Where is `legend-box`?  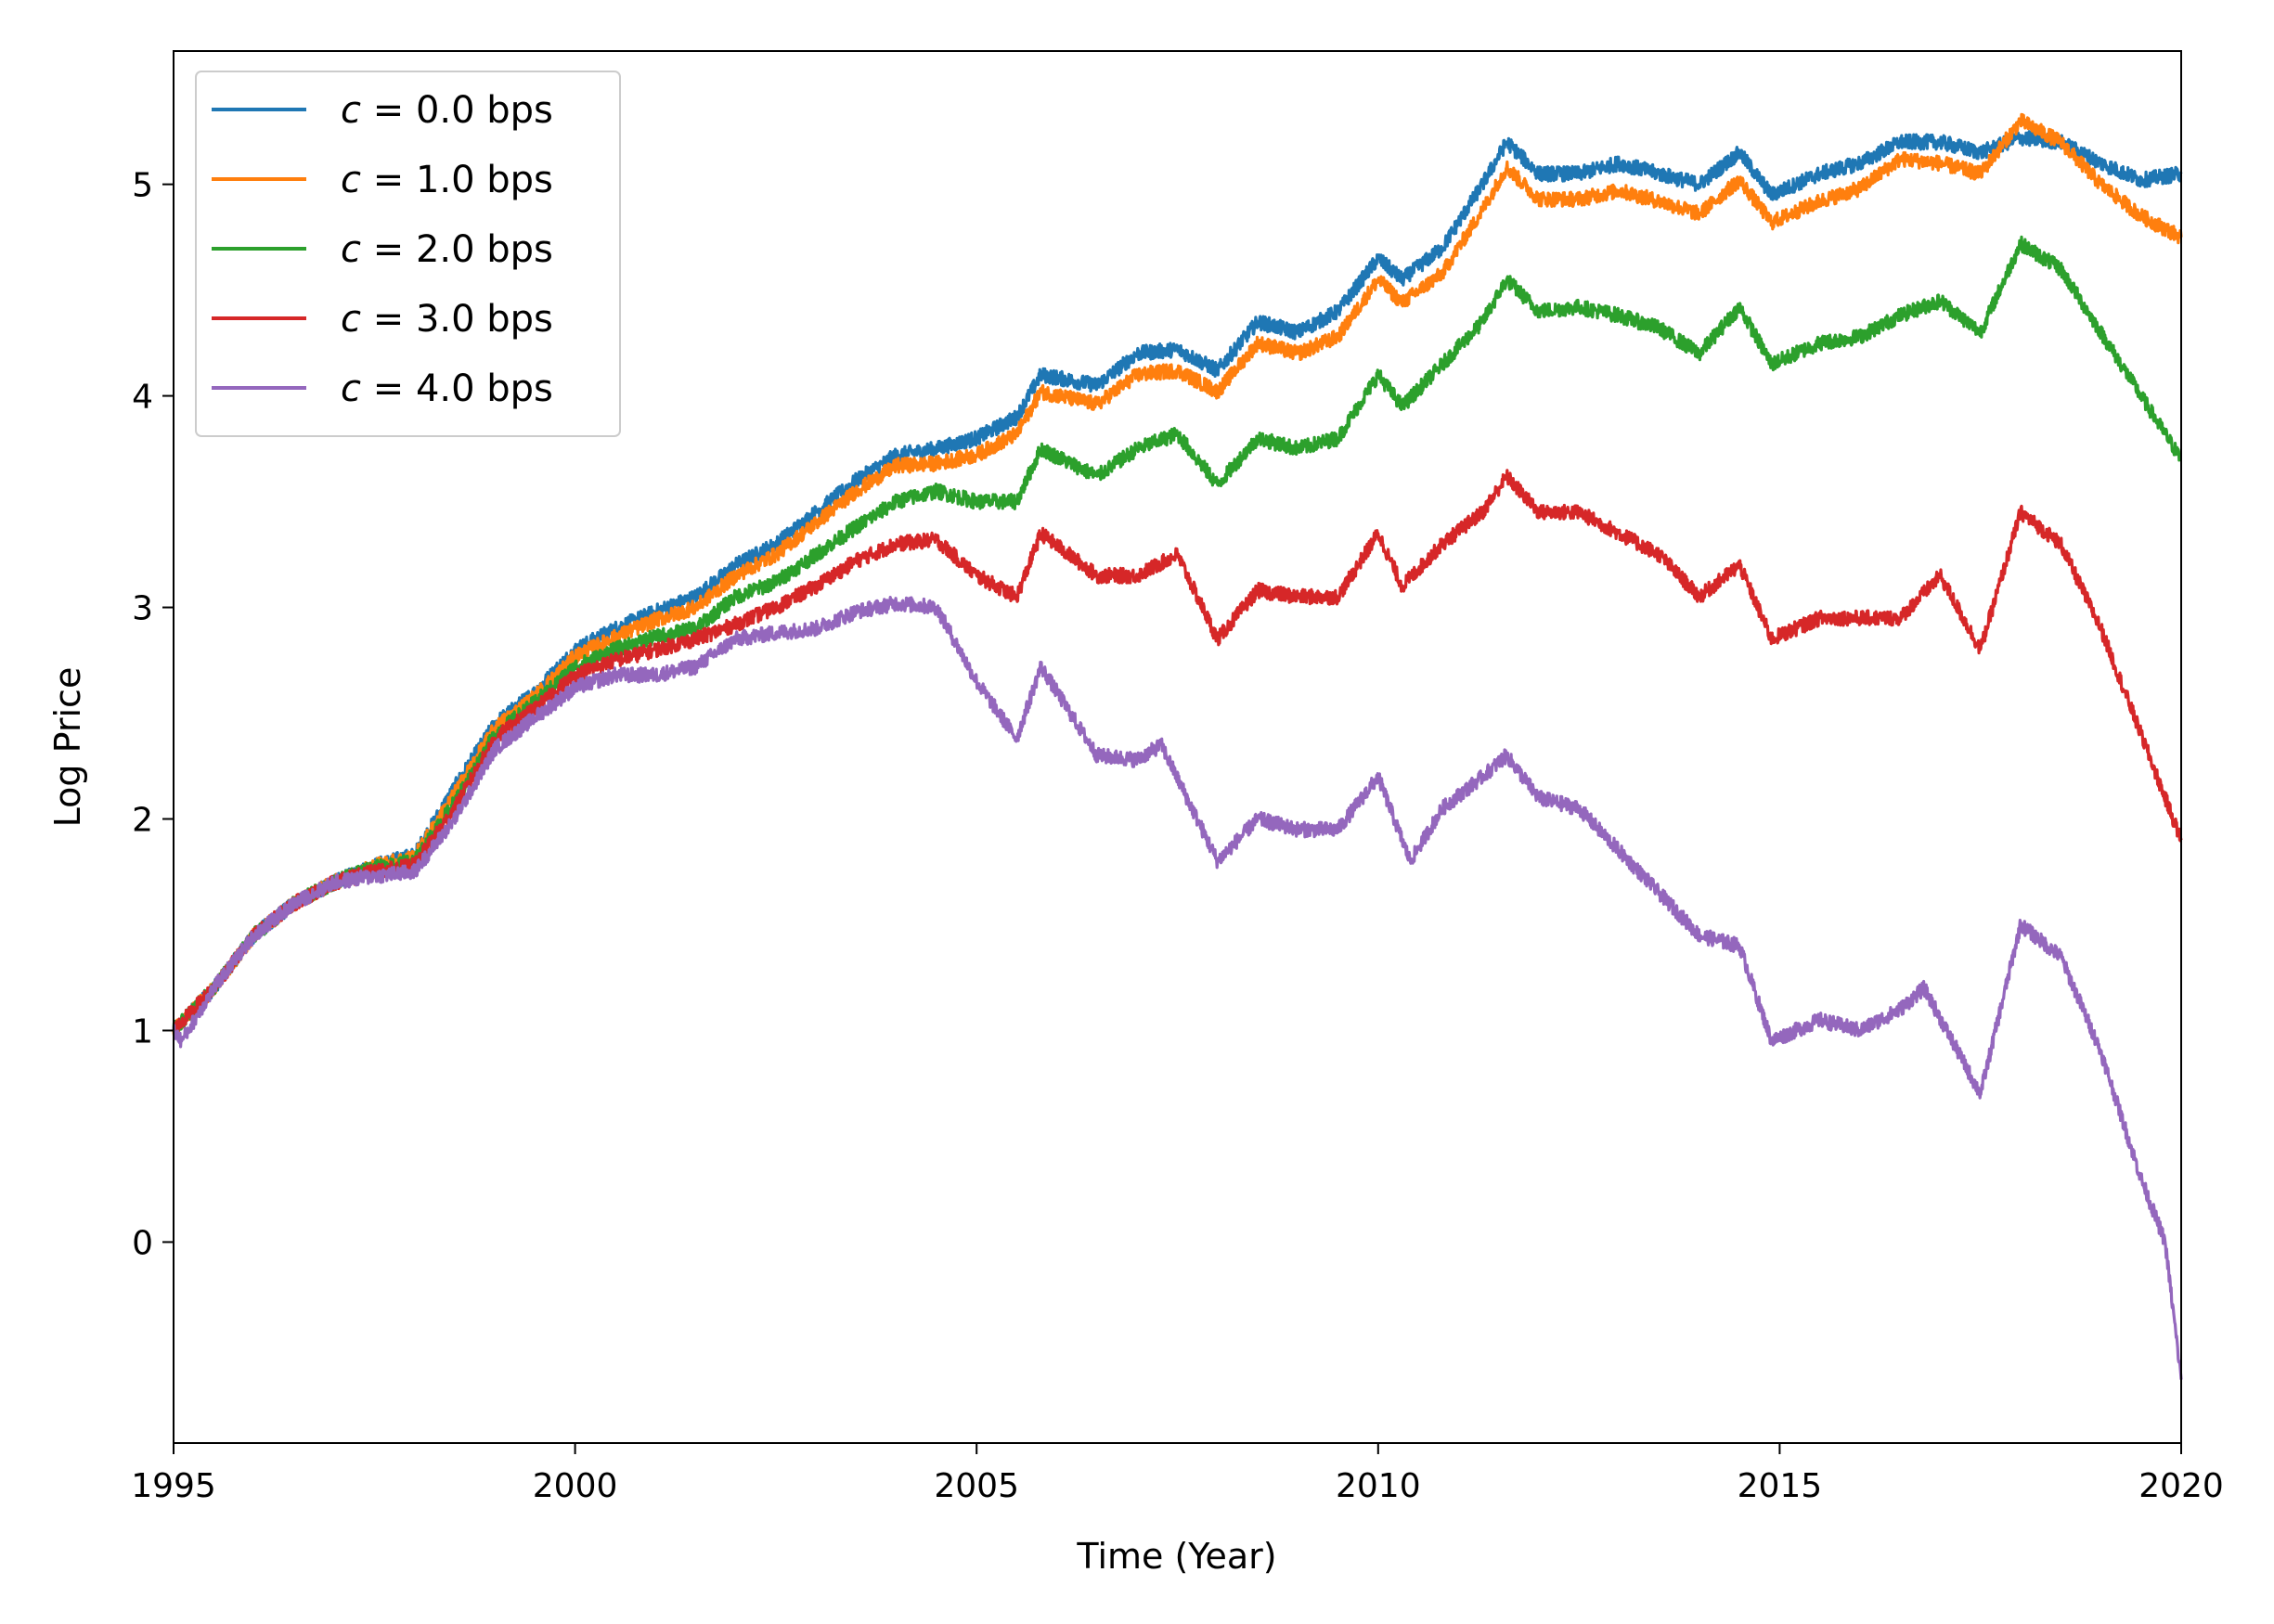
legend-box is located at coordinates (408, 254).